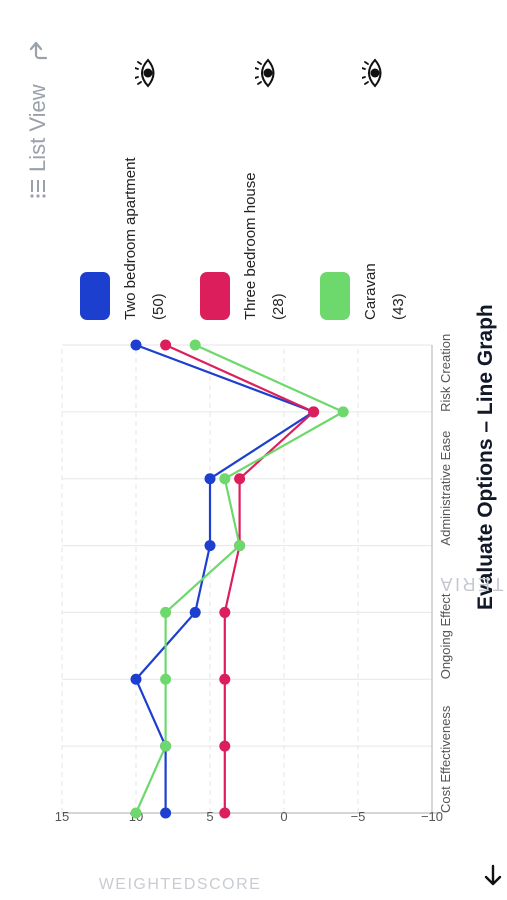 The height and width of the screenshot is (900, 507). I want to click on y-tick-label: −10, so click(432, 816).